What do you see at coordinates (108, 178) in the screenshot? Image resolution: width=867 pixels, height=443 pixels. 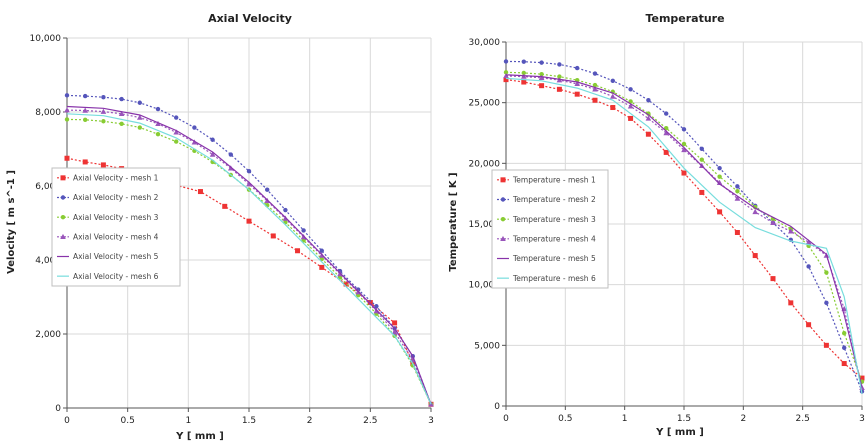 I see `legend-item: Axial Velocity - mesh 1` at bounding box center [108, 178].